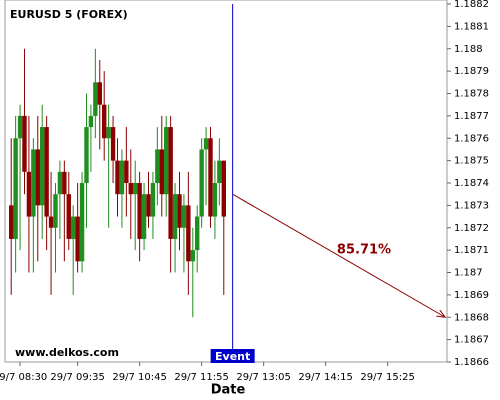 The image size is (500, 400). Describe the element at coordinates (471, 340) in the screenshot. I see `y-tick-label: 1.1867` at that location.